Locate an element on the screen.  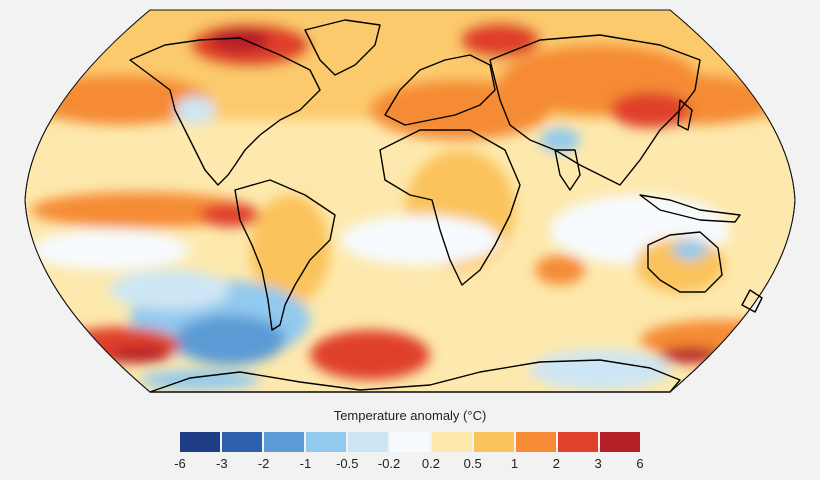
india-coast is located at coordinates (567, 170).